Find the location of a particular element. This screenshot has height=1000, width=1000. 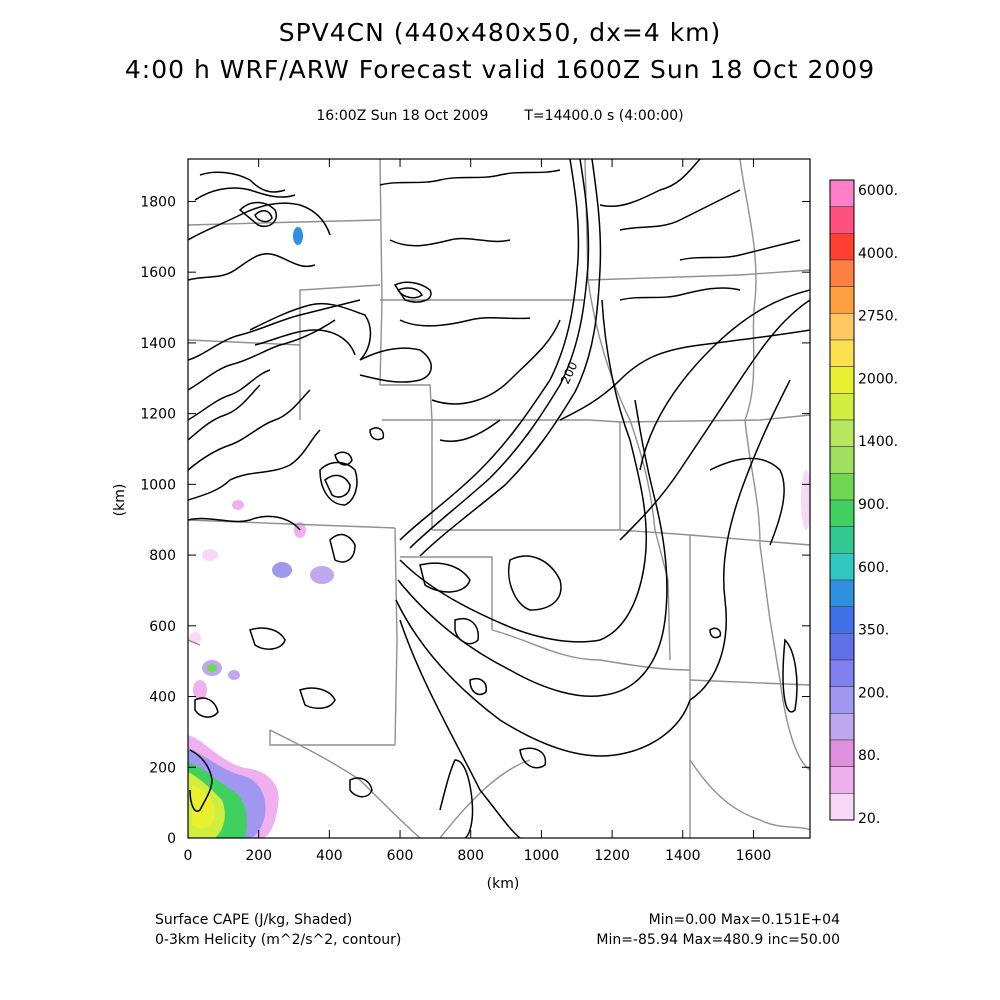

x-axis-label: (km) is located at coordinates (503, 884).